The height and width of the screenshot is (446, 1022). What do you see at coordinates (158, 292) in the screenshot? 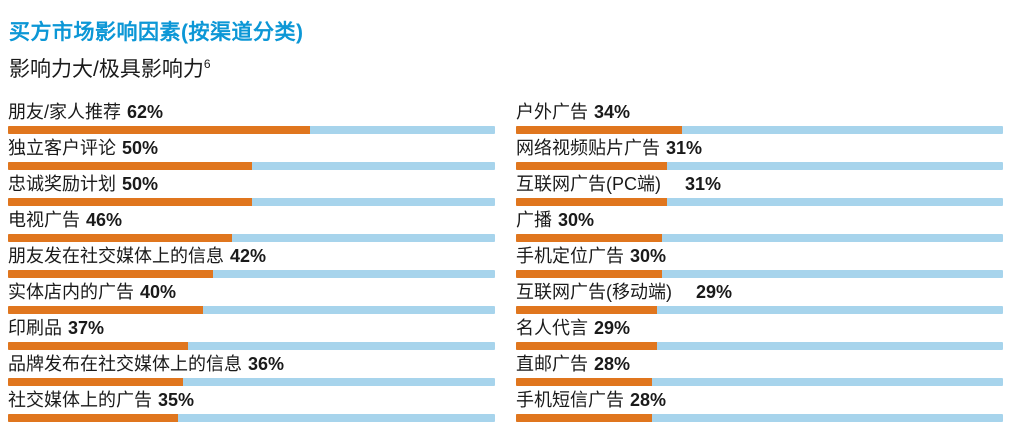
I see `bar-value: 40%` at bounding box center [158, 292].